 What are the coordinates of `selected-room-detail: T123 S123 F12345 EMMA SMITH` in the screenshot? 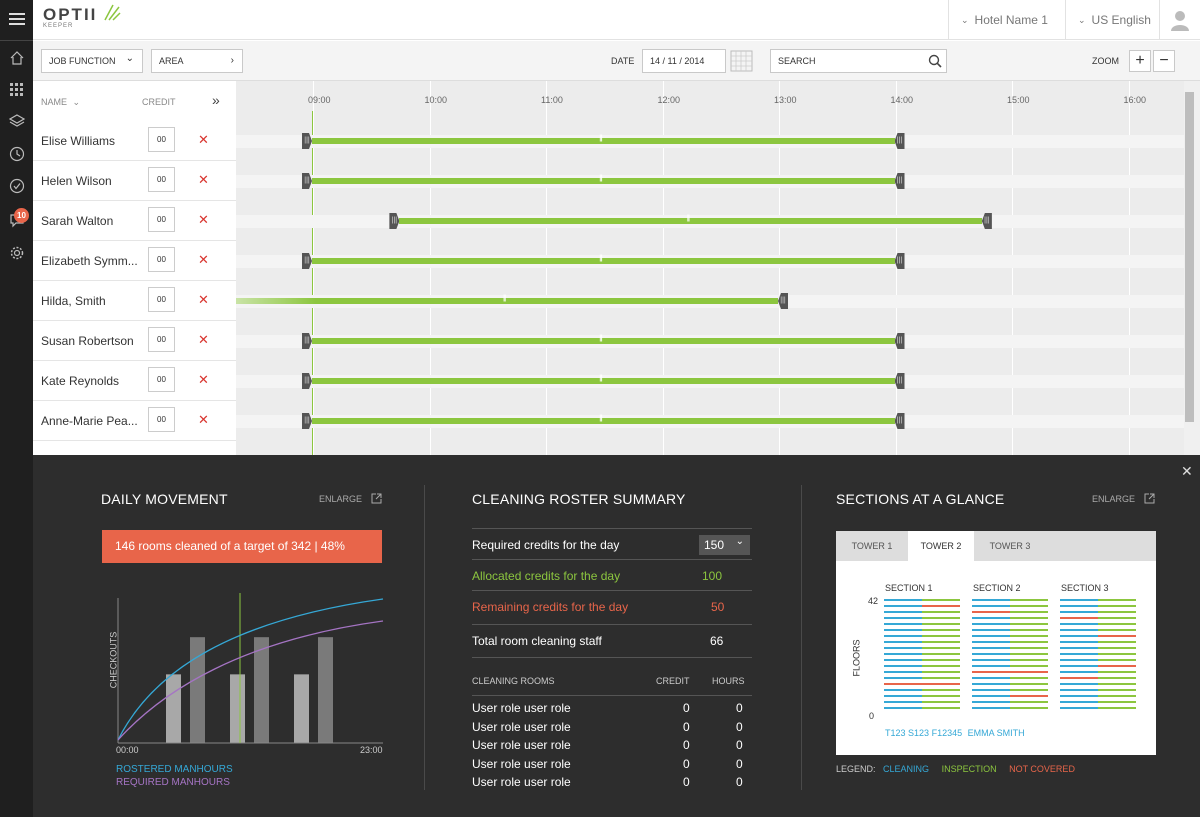 It's located at (955, 733).